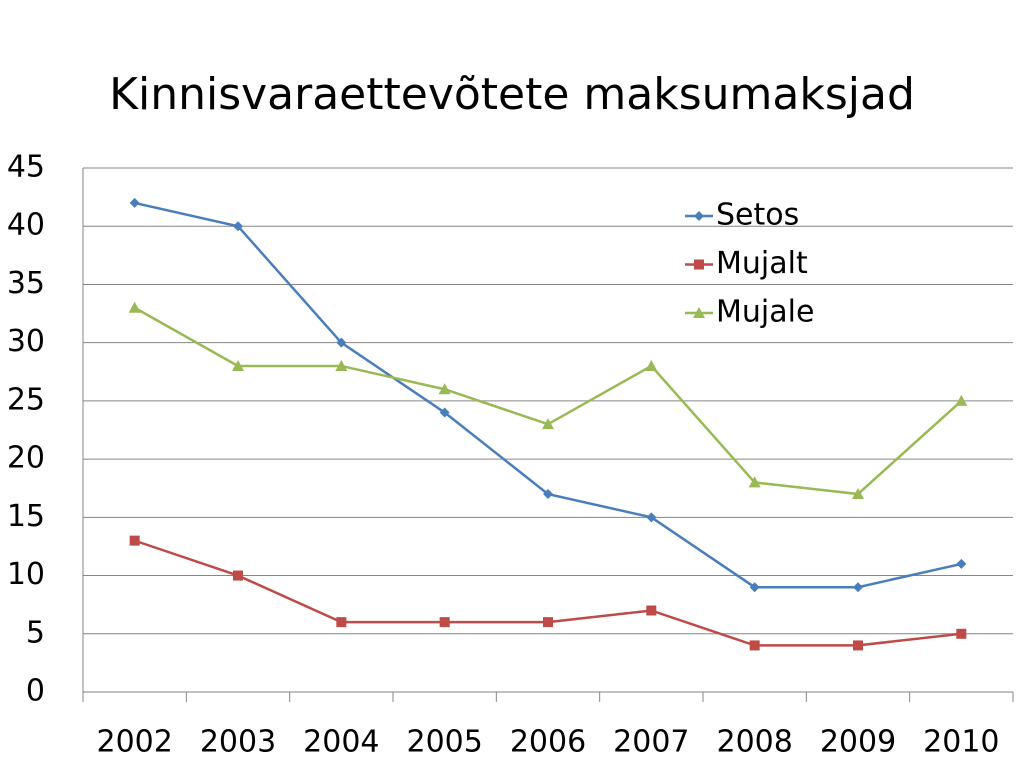 This screenshot has height=768, width=1024. Describe the element at coordinates (858, 742) in the screenshot. I see `x-tick-label: 2009` at that location.